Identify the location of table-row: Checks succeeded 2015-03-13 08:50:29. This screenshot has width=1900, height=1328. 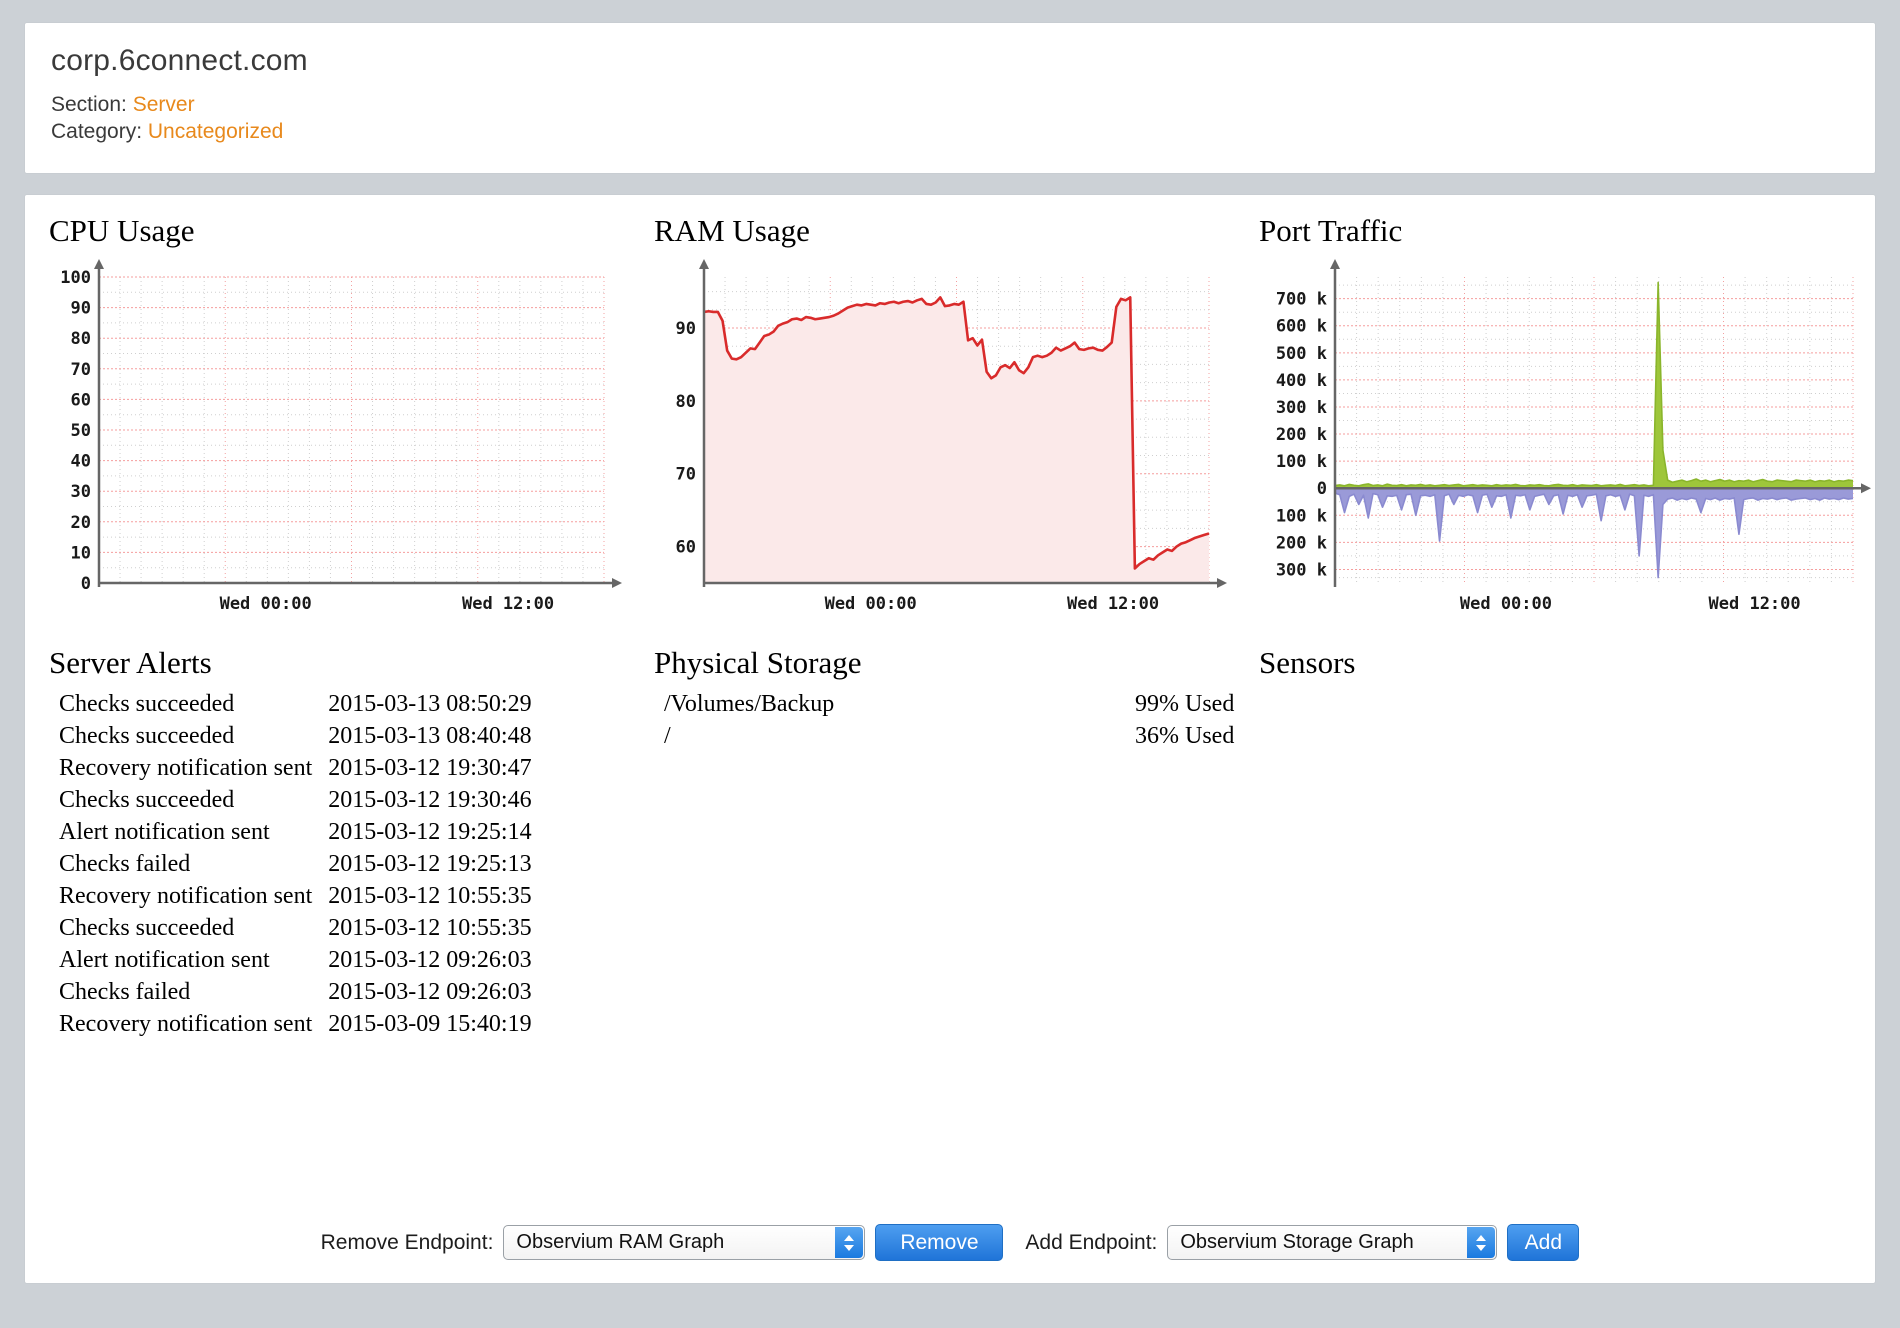
(294, 705).